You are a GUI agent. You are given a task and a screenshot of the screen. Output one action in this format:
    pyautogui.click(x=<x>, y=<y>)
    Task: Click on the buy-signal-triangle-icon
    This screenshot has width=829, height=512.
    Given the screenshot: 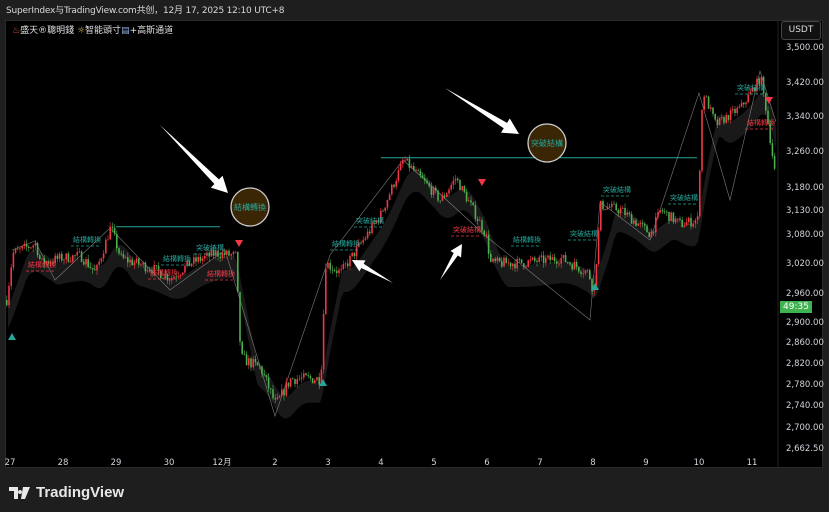 What is the action you would take?
    pyautogui.click(x=323, y=382)
    